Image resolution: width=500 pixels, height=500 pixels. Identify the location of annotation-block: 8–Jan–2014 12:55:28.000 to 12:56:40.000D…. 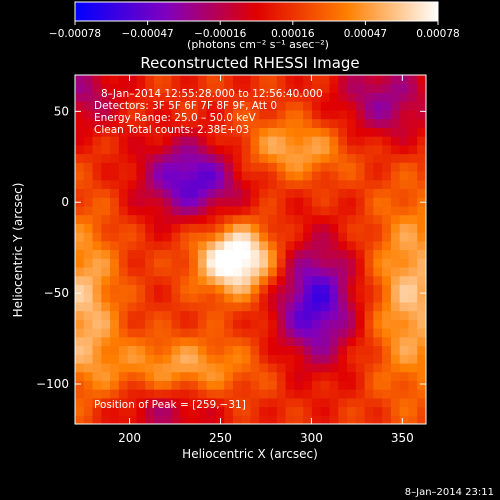
(208, 112).